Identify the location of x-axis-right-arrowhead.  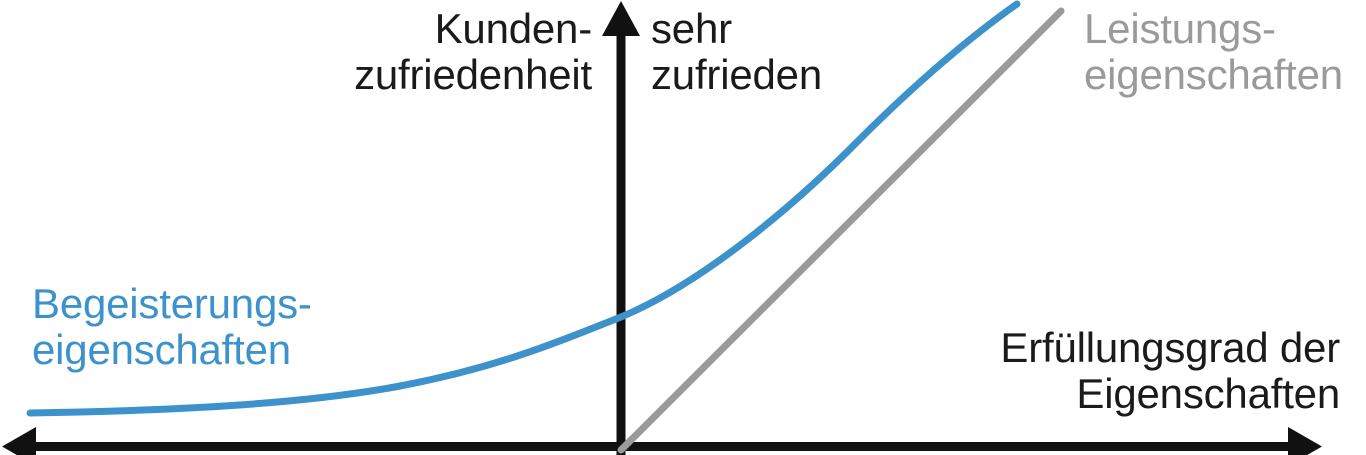
(1305, 441).